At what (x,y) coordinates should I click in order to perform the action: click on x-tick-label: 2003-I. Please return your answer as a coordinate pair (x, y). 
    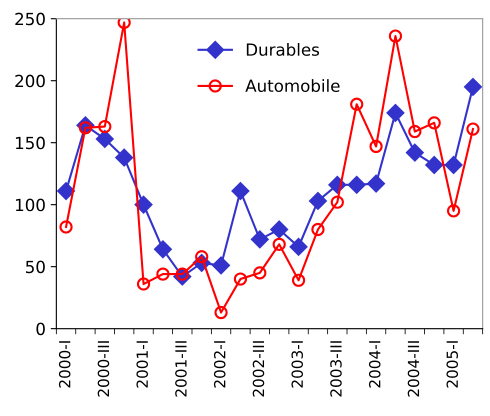
    Looking at the image, I should click on (297, 364).